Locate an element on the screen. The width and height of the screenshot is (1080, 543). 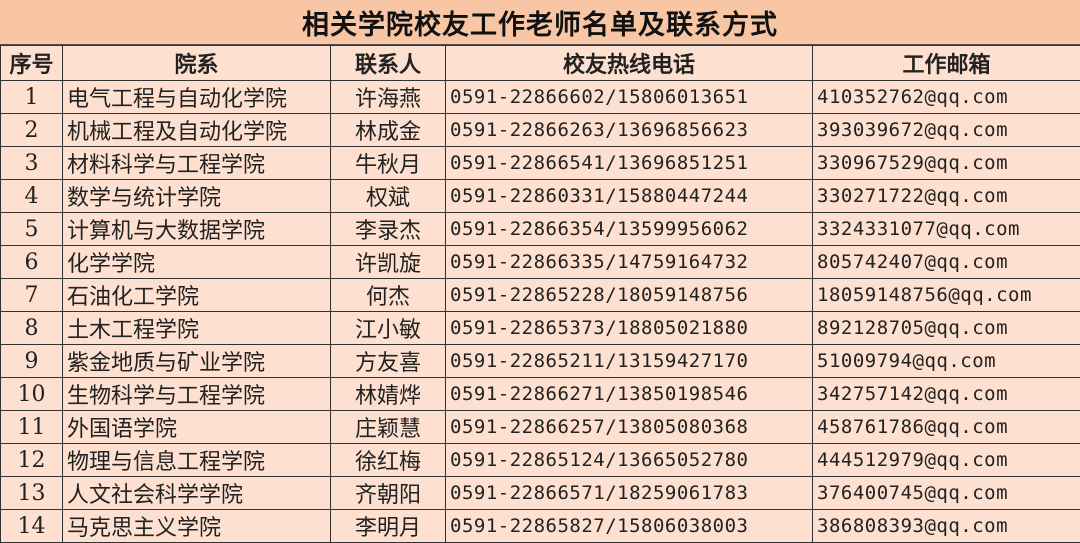
cell-email: 330967529@qq.com is located at coordinates (946, 163).